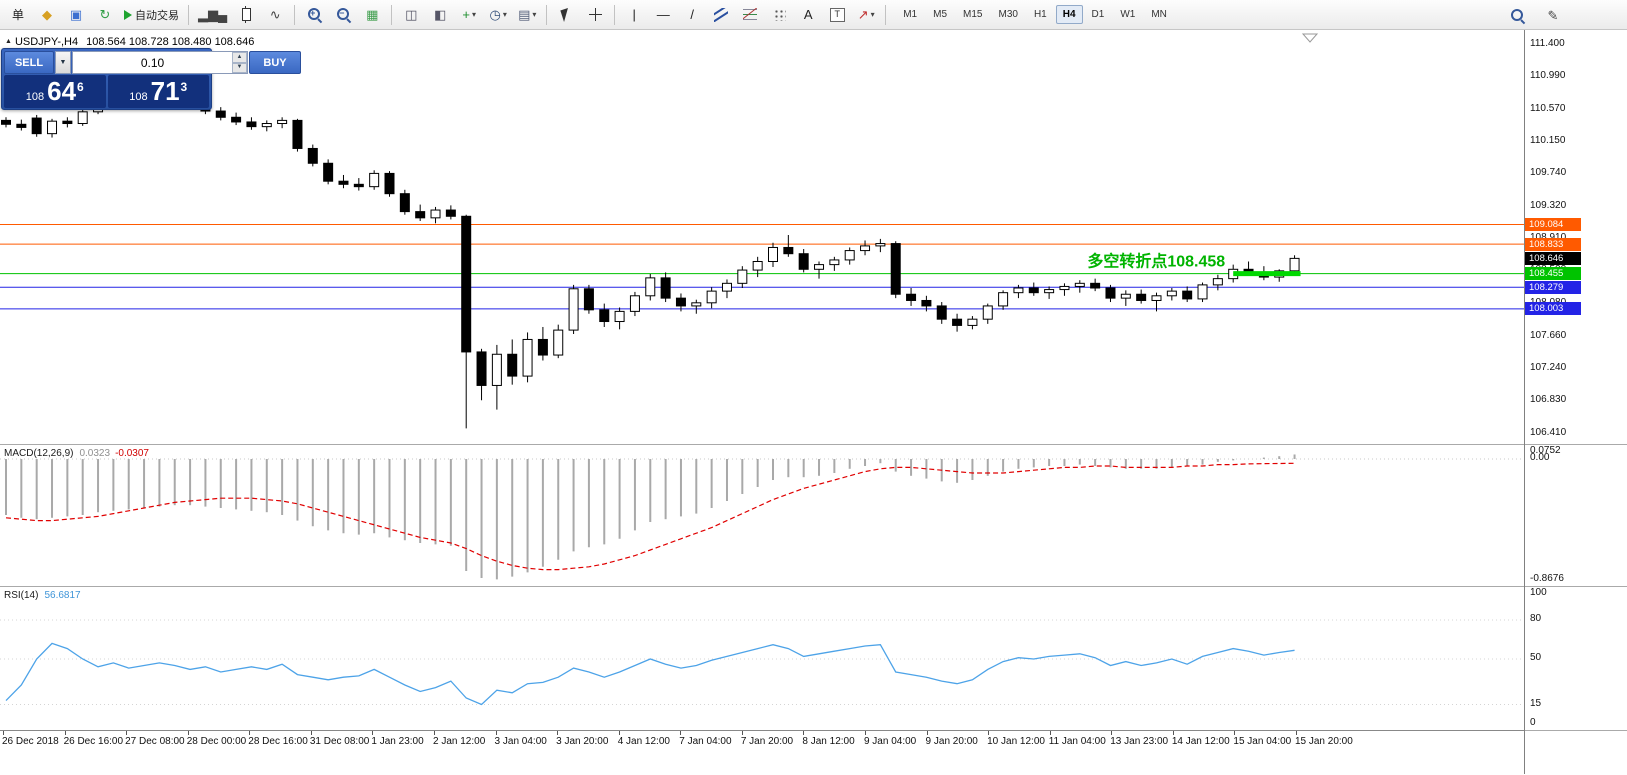 This screenshot has height=775, width=1627. Describe the element at coordinates (808, 14) in the screenshot. I see `text-icon: A` at that location.